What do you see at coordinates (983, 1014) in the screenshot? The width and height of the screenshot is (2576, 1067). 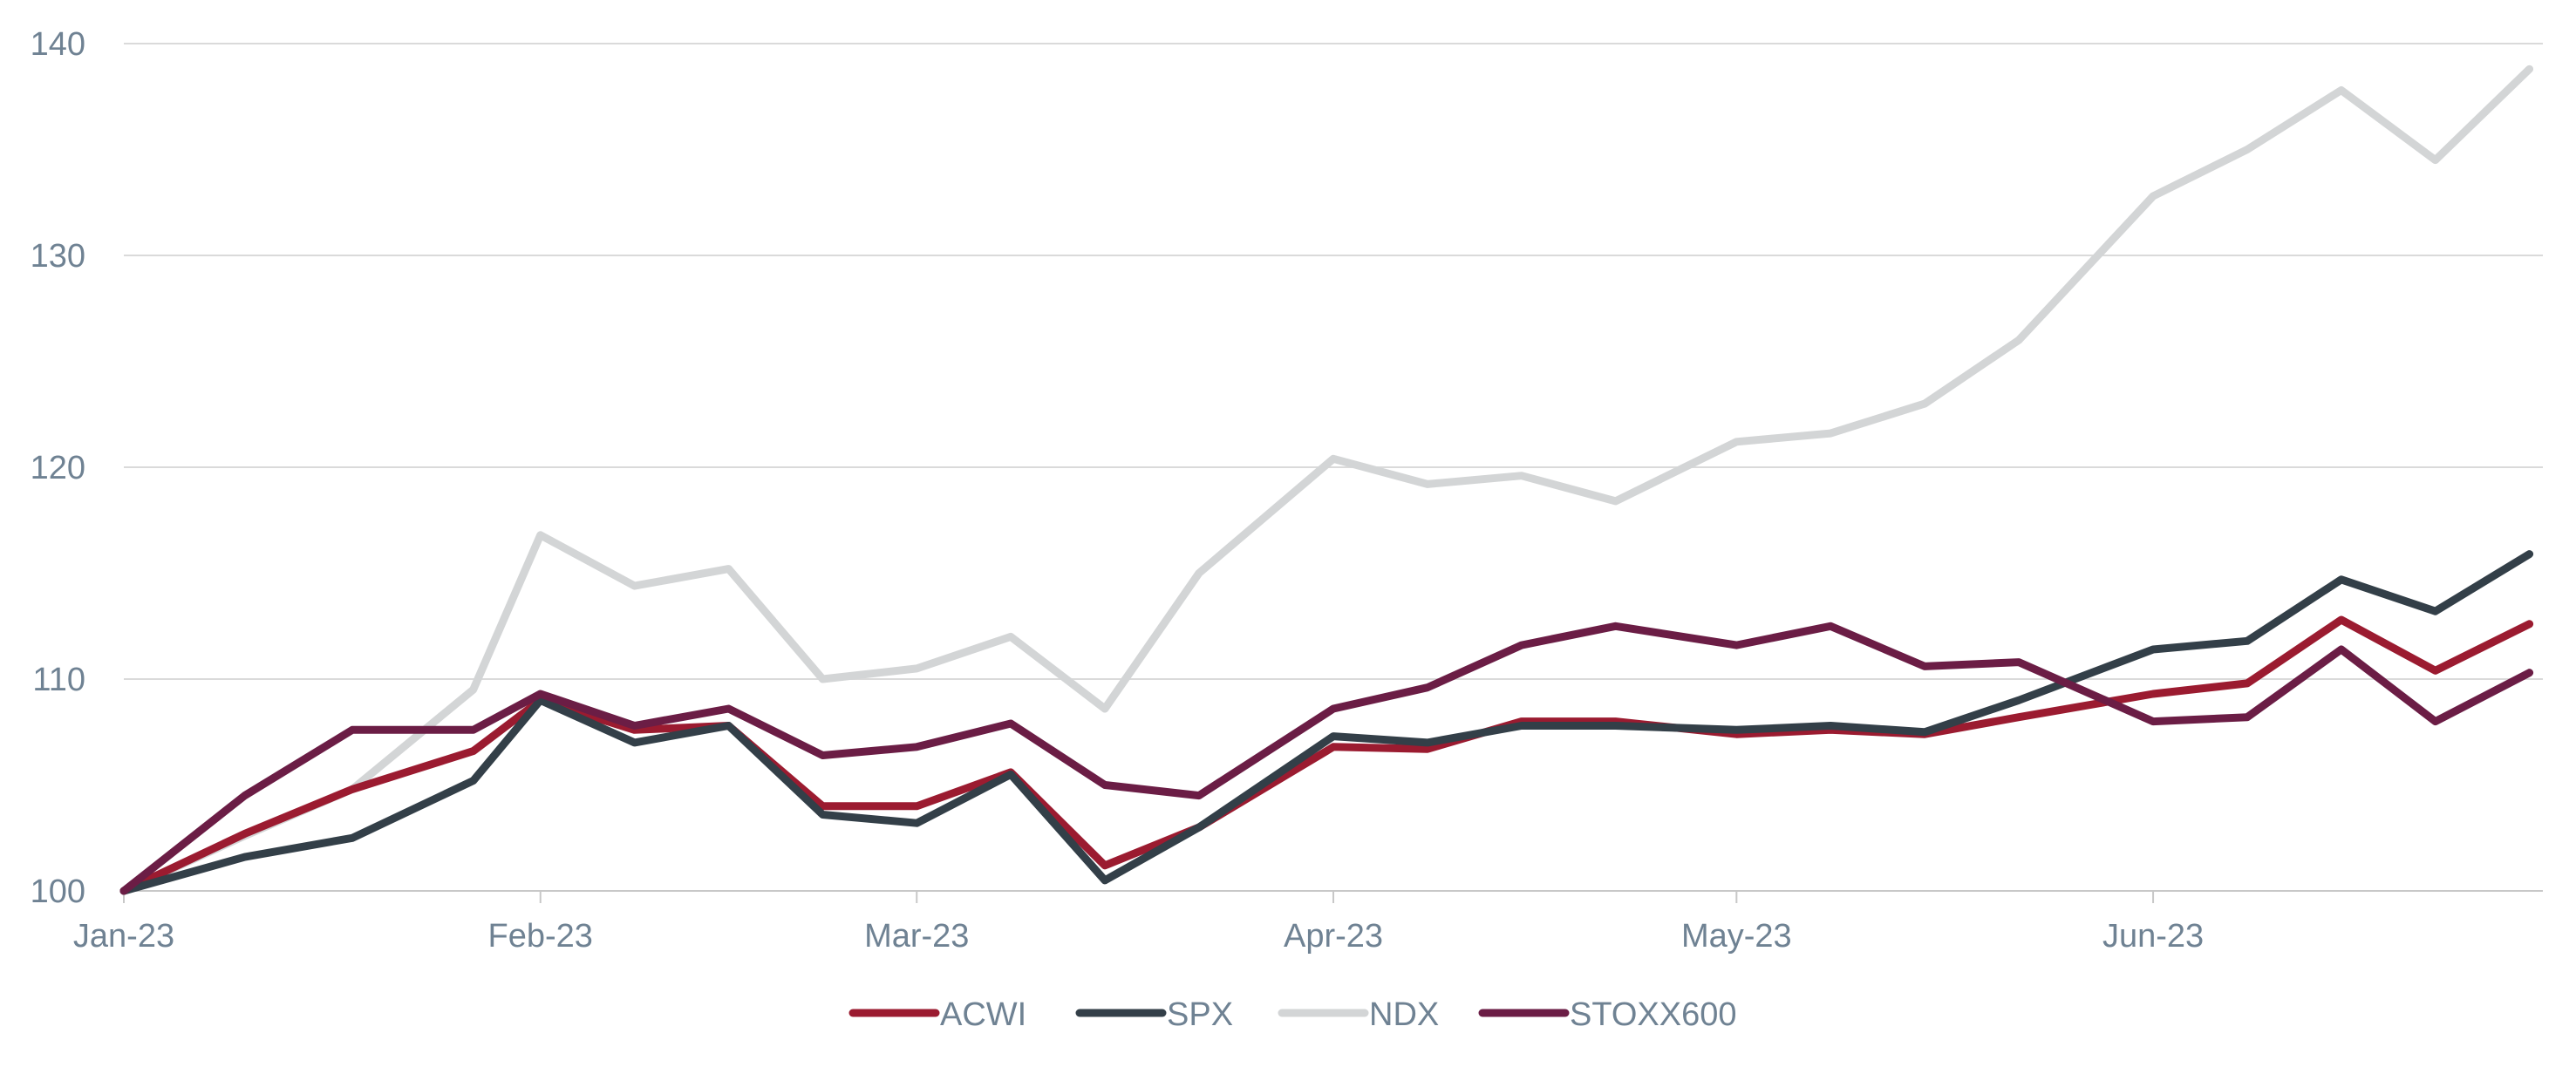 I see `legend-label-acwi: ACWI` at bounding box center [983, 1014].